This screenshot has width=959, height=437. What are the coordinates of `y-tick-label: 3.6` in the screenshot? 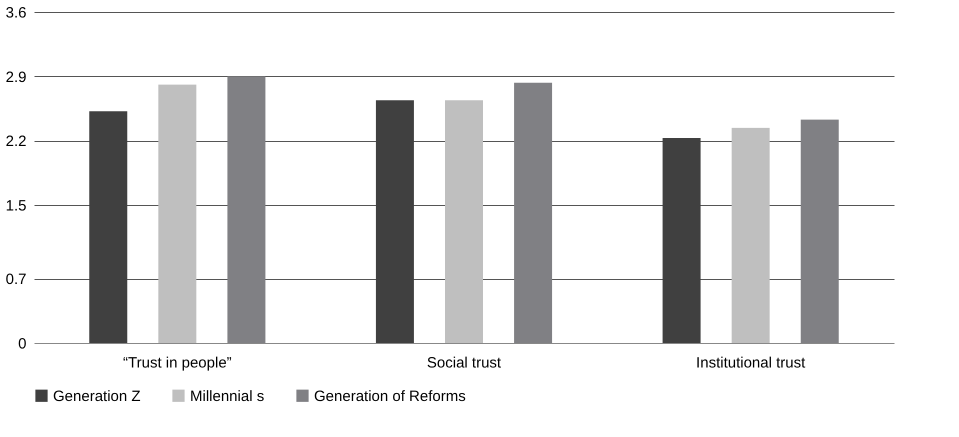 It's located at (16, 13).